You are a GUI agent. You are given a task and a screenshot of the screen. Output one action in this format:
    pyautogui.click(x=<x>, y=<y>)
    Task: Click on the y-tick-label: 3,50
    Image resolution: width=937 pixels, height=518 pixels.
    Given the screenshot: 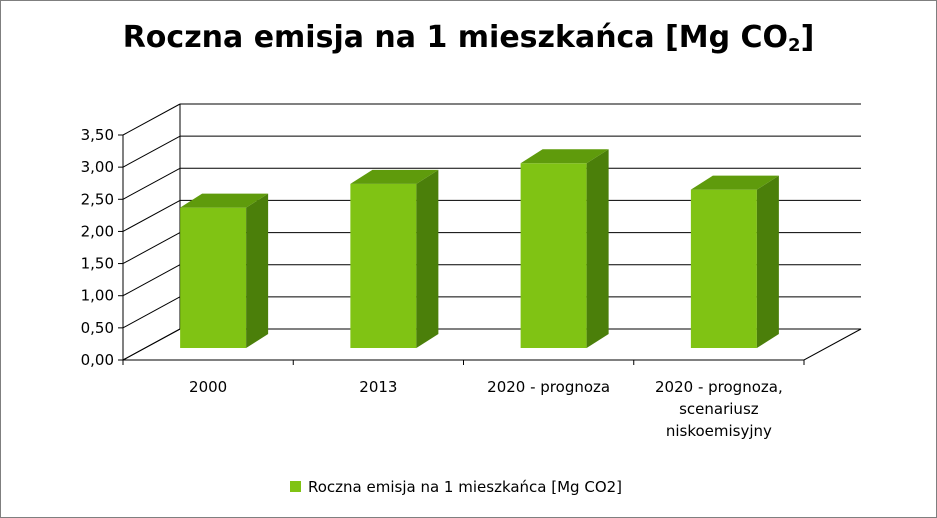 What is the action you would take?
    pyautogui.click(x=97, y=135)
    